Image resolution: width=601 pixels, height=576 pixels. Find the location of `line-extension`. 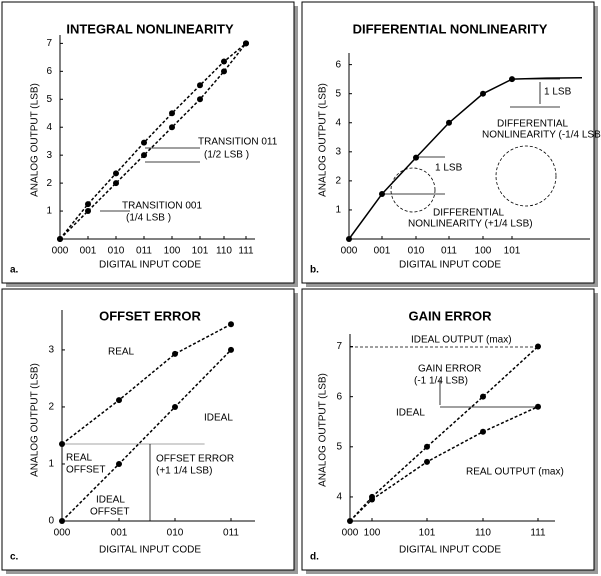

line-extension is located at coordinates (547, 78).